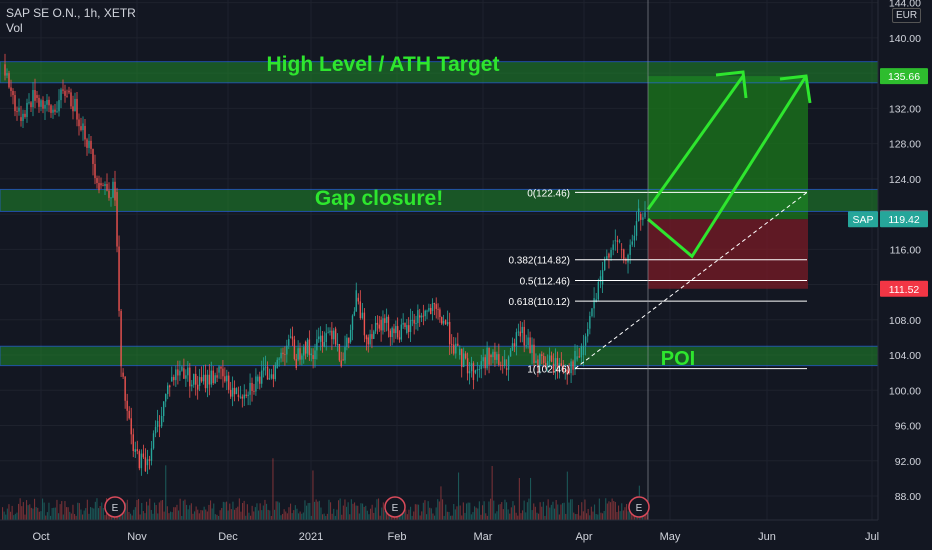 The width and height of the screenshot is (932, 550). I want to click on fib-level-label: 0.382(114.82), so click(539, 261).